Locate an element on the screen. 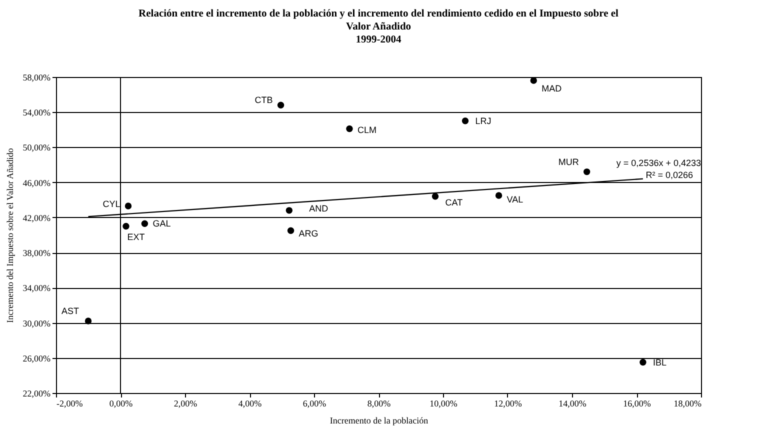  annotation: R² = 0,0266 is located at coordinates (669, 175).